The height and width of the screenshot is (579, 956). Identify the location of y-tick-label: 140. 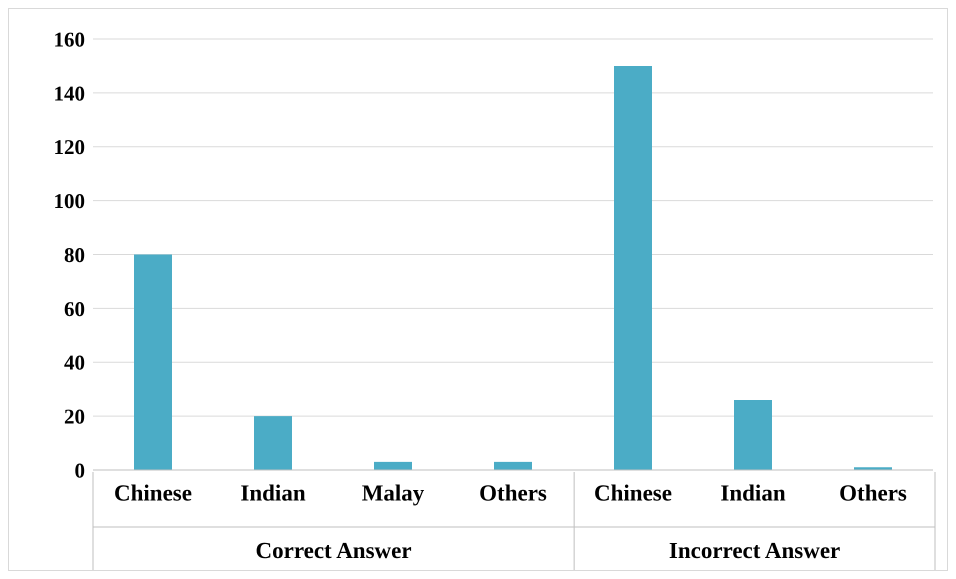
(69, 93).